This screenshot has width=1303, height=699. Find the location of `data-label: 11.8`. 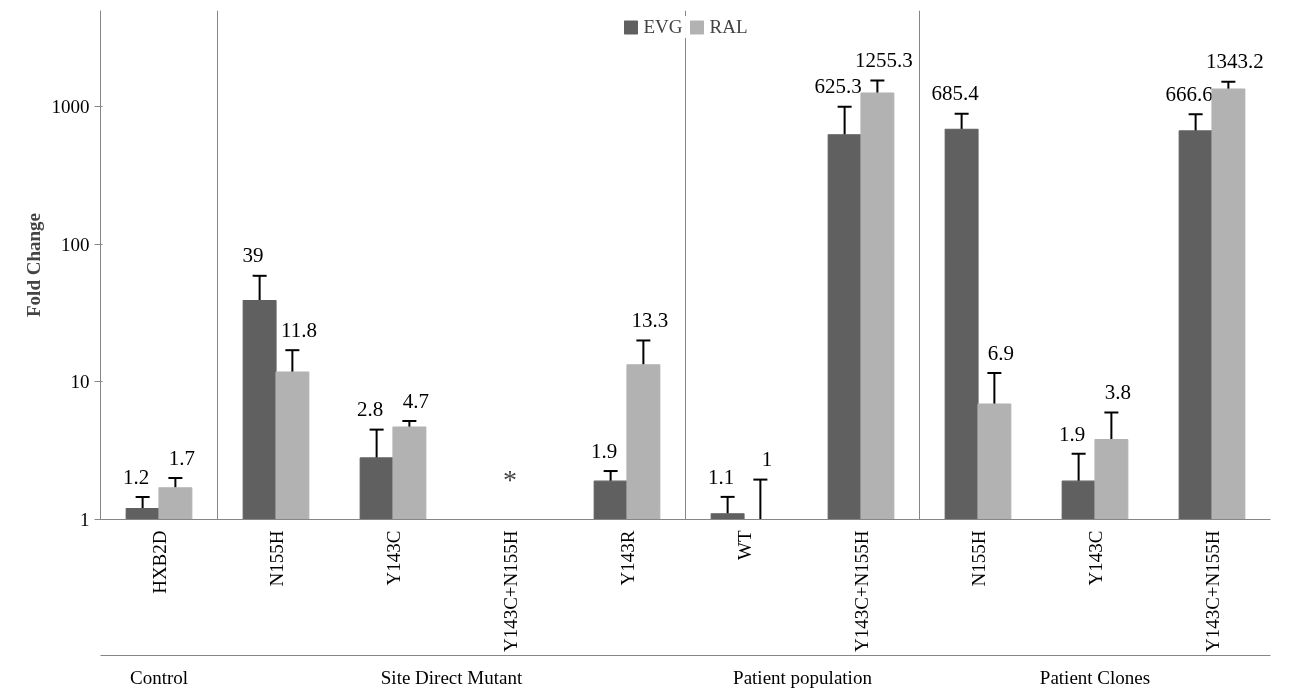

data-label: 11.8 is located at coordinates (298, 329).